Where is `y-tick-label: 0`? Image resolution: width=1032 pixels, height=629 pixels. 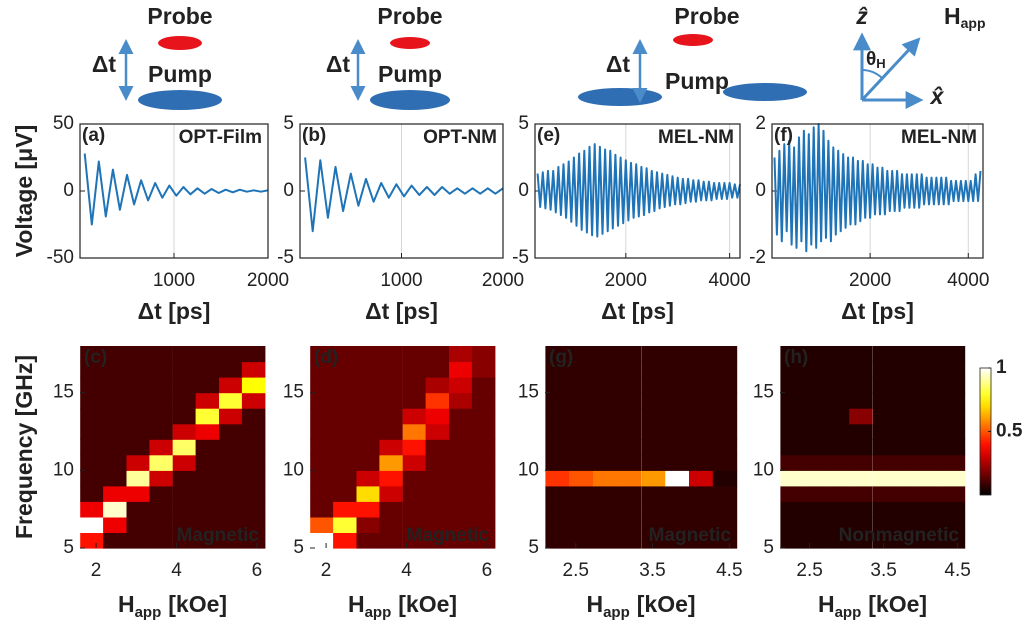 y-tick-label: 0 is located at coordinates (68, 190).